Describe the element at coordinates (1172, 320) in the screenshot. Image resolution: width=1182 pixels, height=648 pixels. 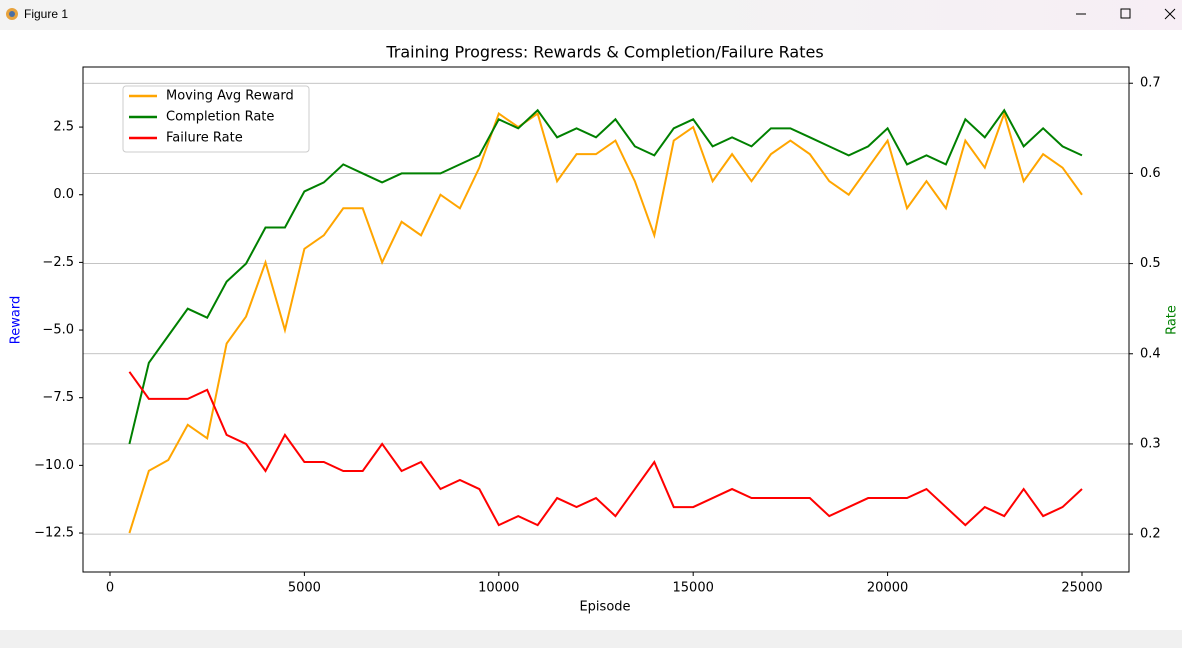
I see `y2-axis-label: Rate` at that location.